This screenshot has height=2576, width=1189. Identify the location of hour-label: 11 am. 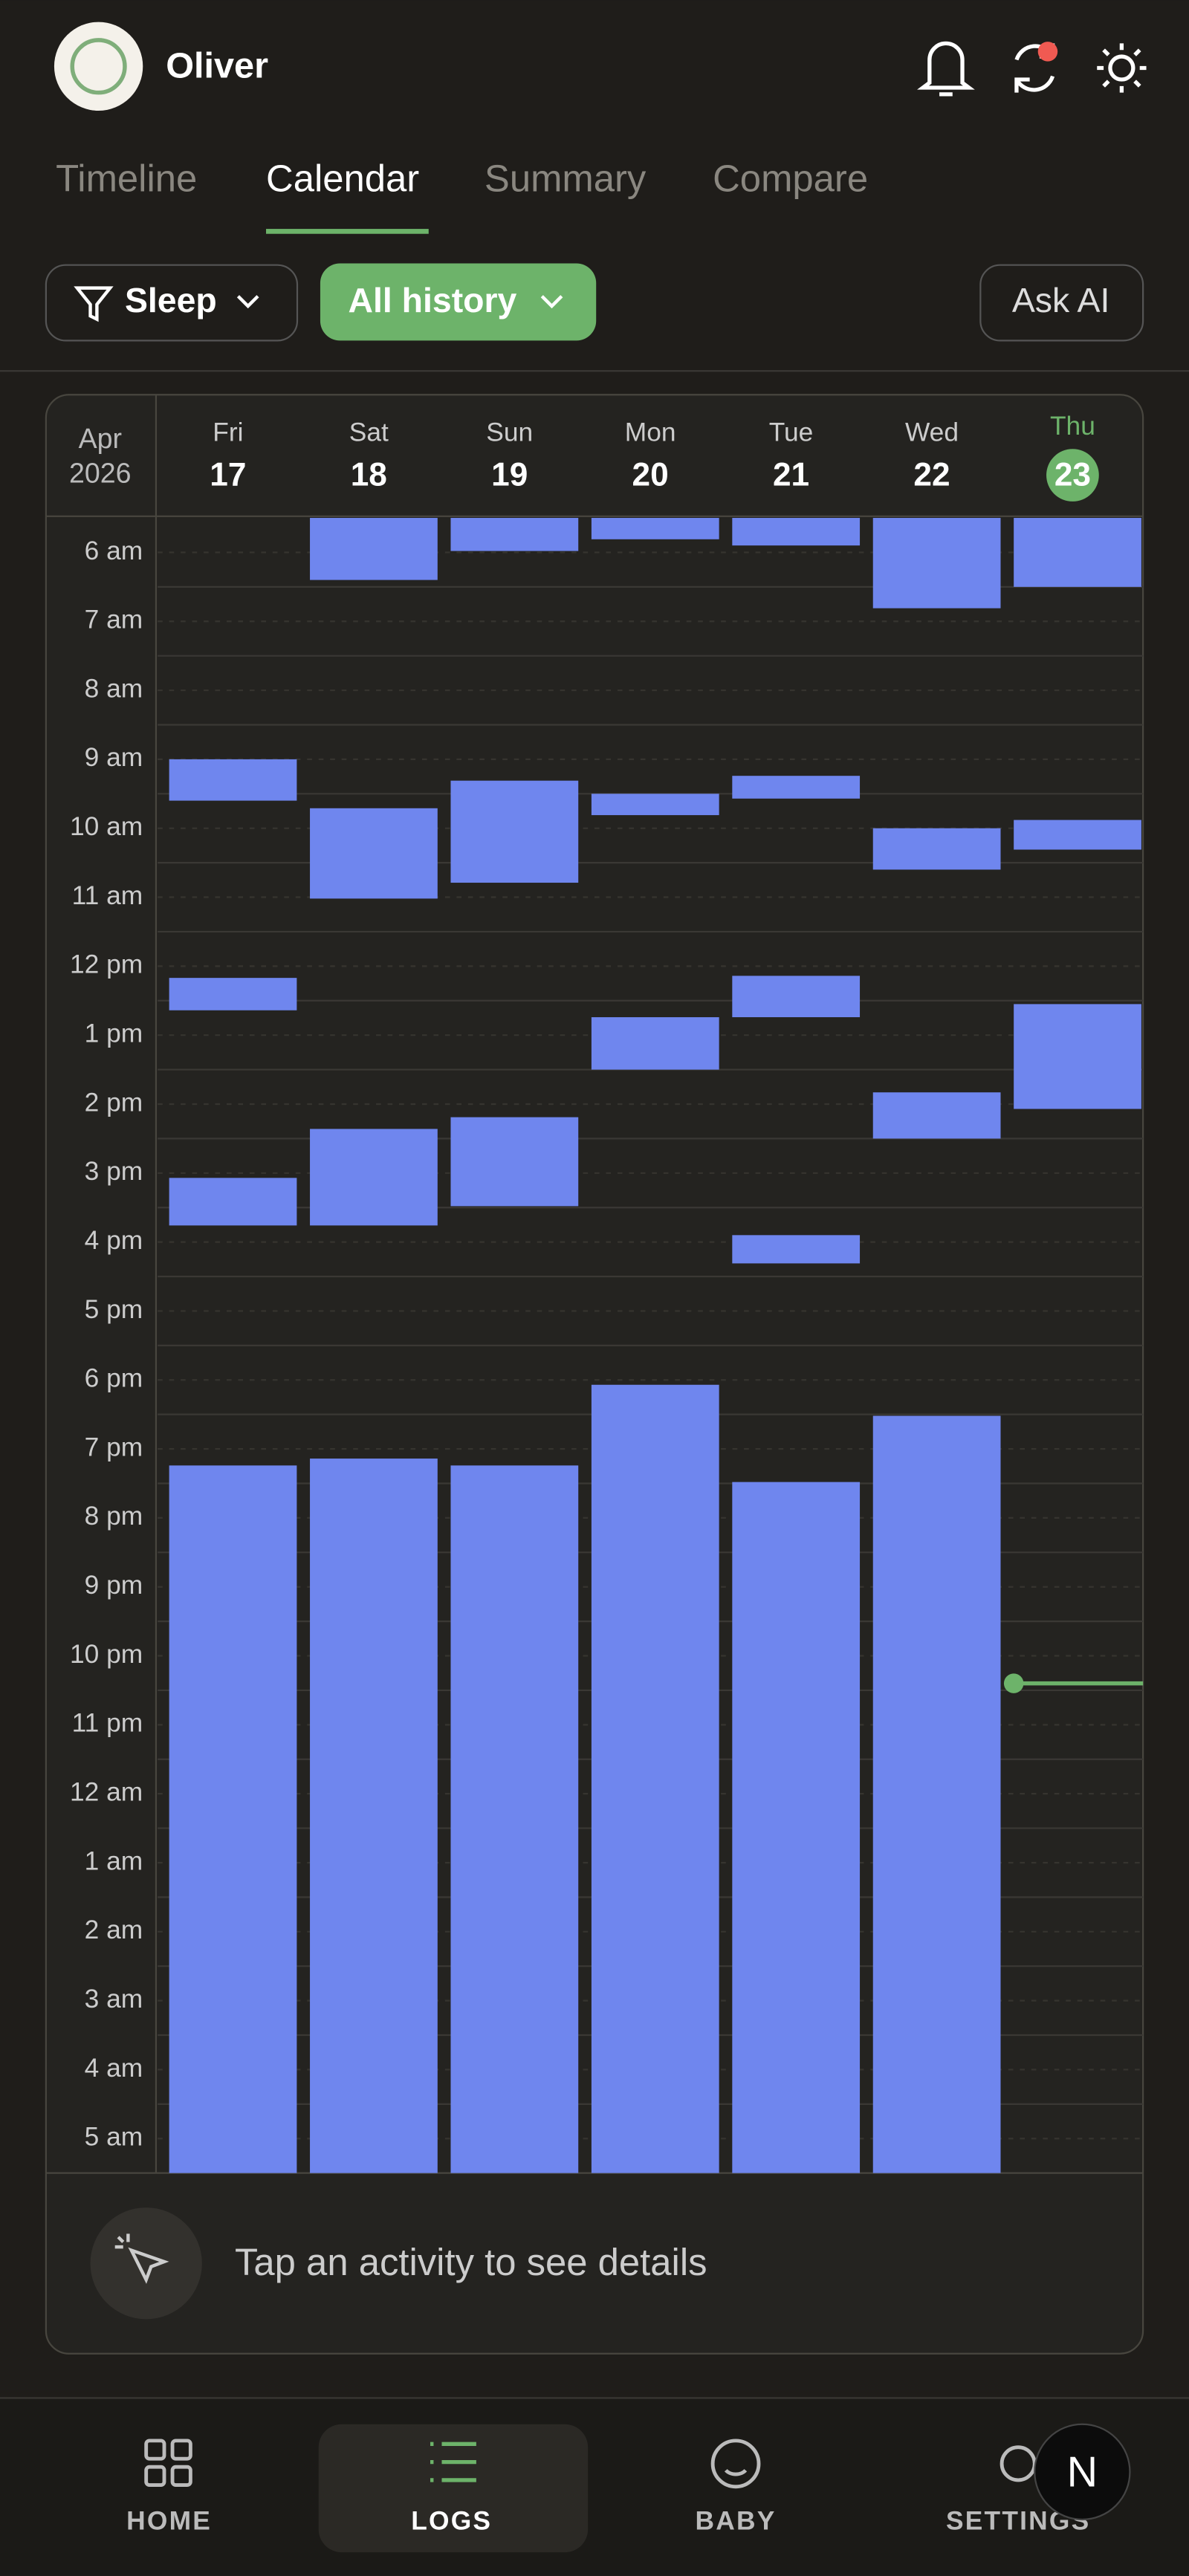
(108, 895).